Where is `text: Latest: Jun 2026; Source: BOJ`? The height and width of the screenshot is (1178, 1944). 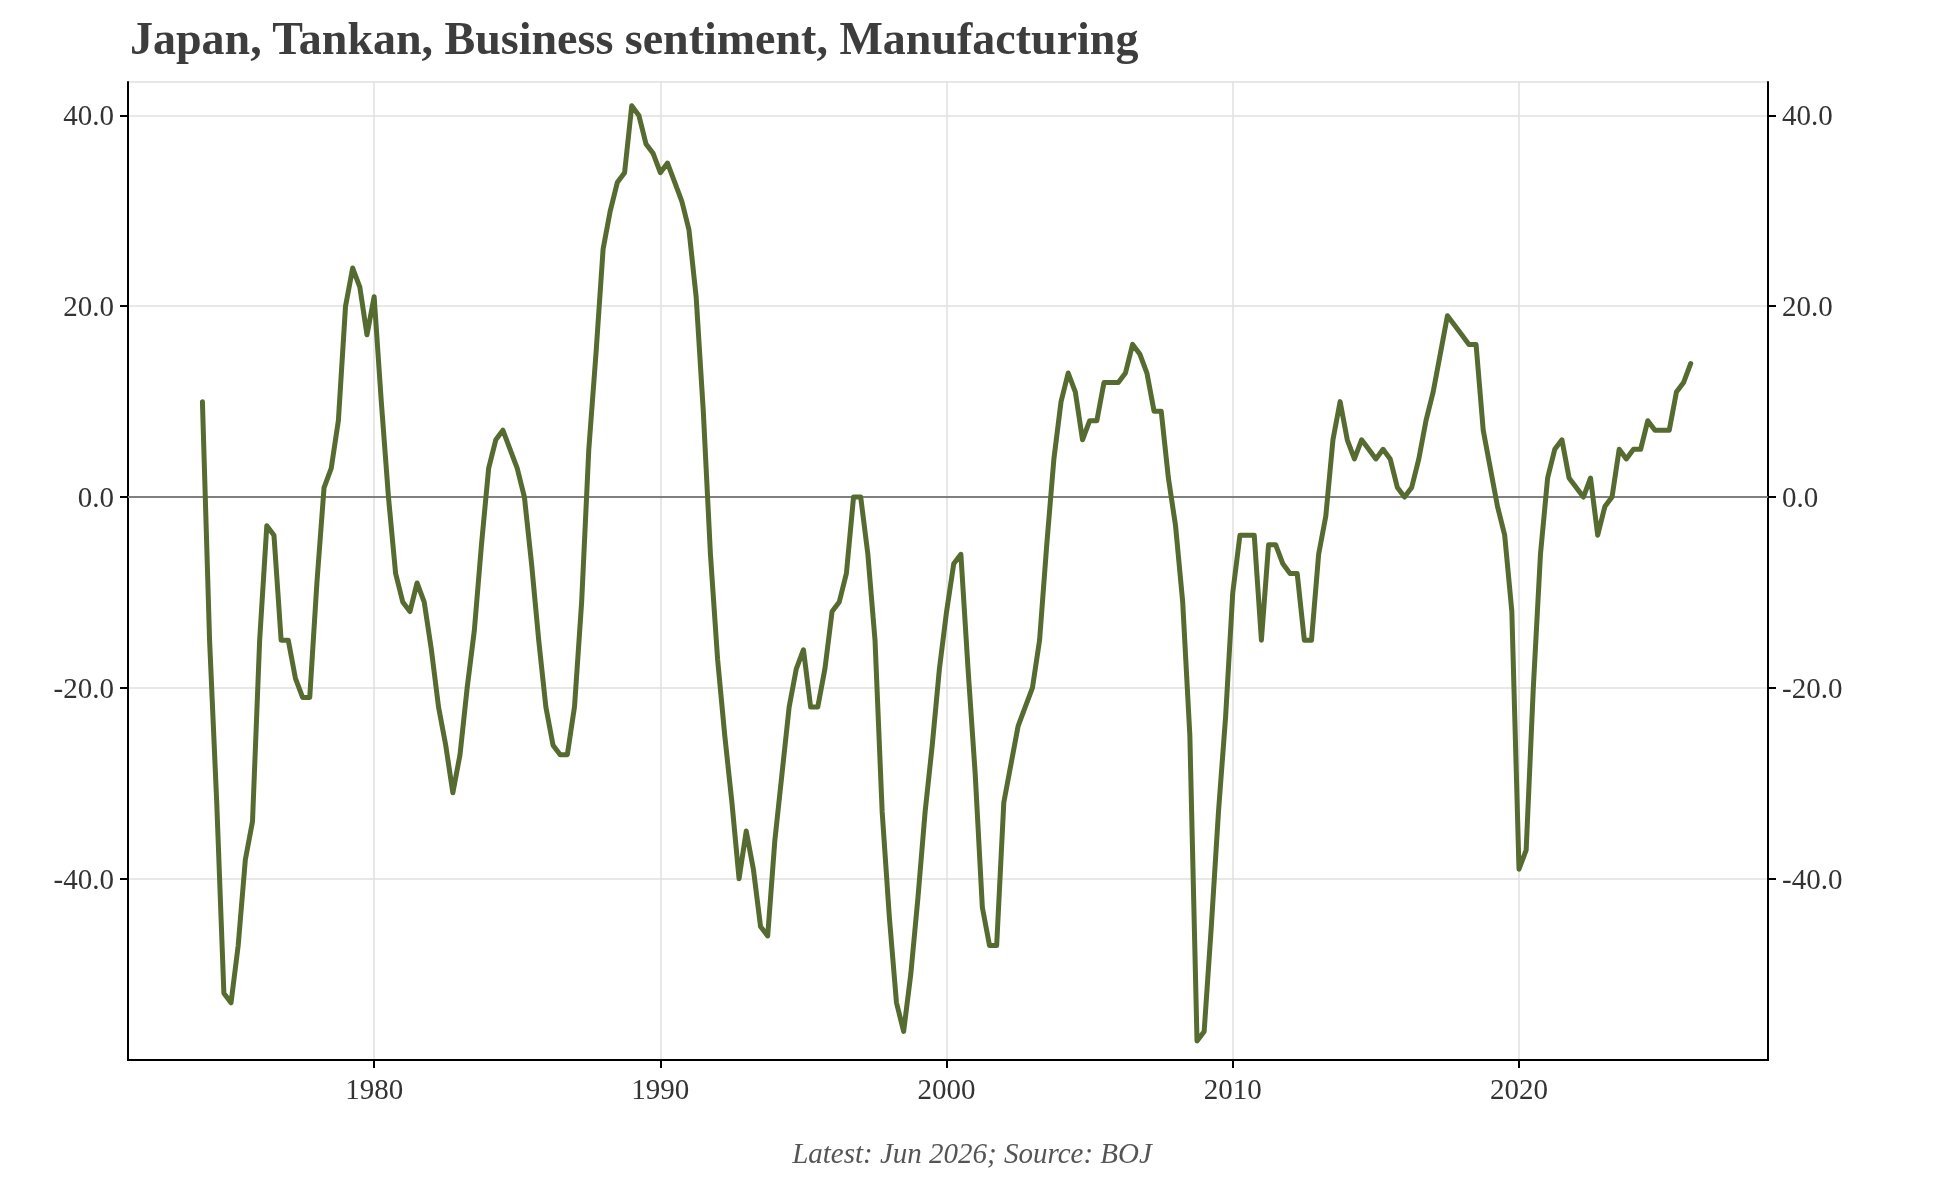
text: Latest: Jun 2026; Source: BOJ is located at coordinates (972, 1152).